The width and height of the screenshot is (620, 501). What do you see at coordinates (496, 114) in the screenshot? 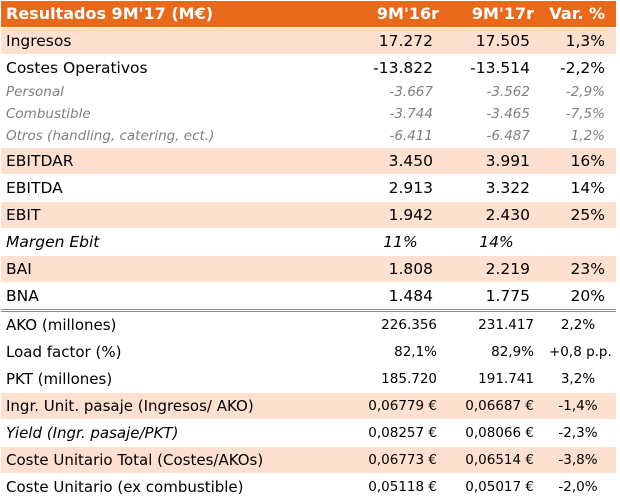
I see `value-9m17r: -3.465` at bounding box center [496, 114].